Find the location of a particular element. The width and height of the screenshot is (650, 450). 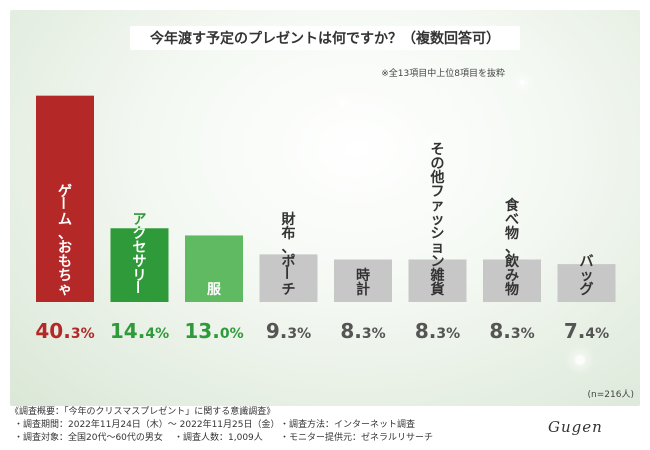

svg-text: 飲 is located at coordinates (512, 261).